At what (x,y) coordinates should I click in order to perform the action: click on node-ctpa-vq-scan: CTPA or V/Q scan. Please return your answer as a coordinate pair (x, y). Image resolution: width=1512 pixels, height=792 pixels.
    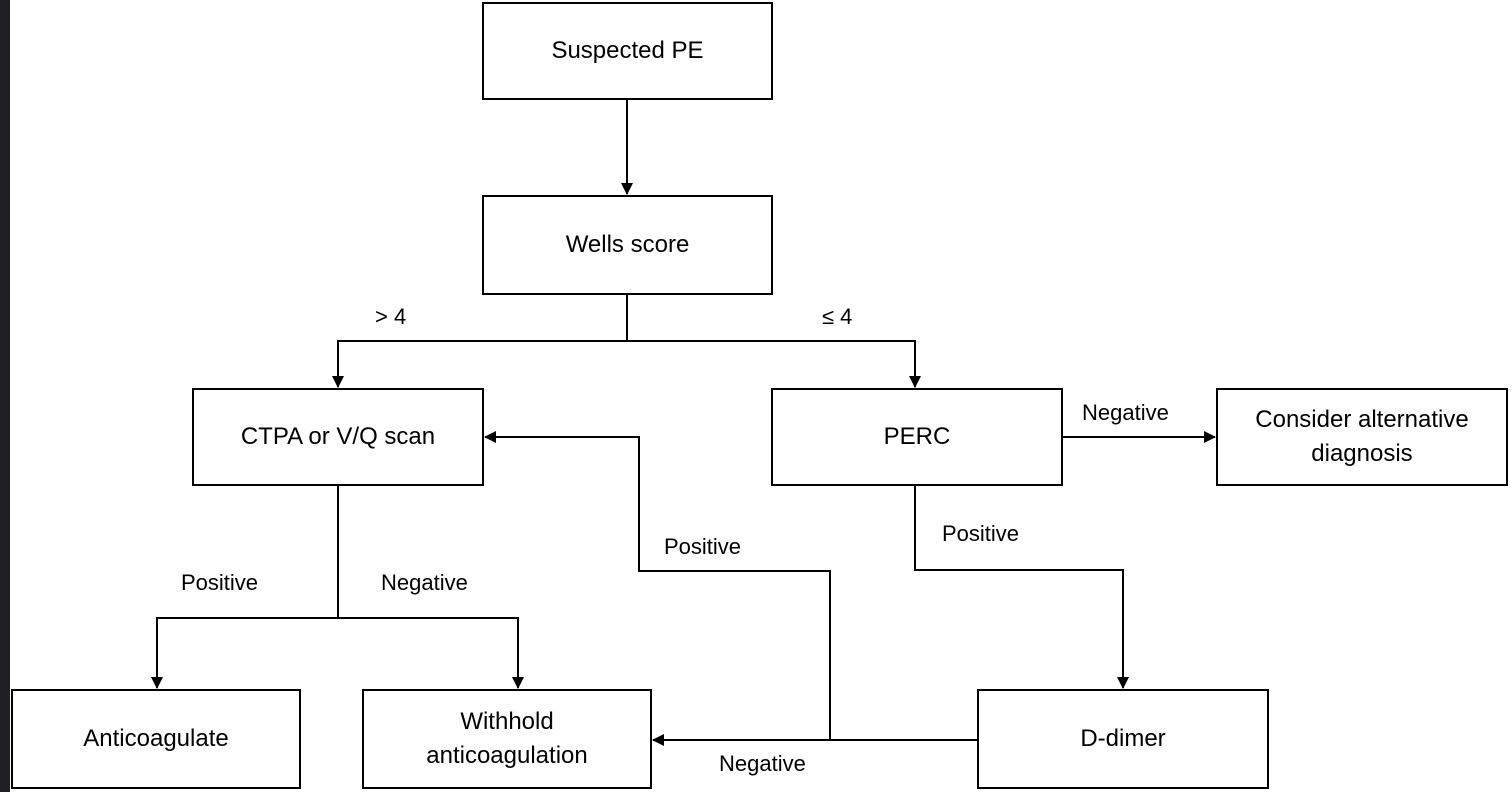
    Looking at the image, I should click on (338, 437).